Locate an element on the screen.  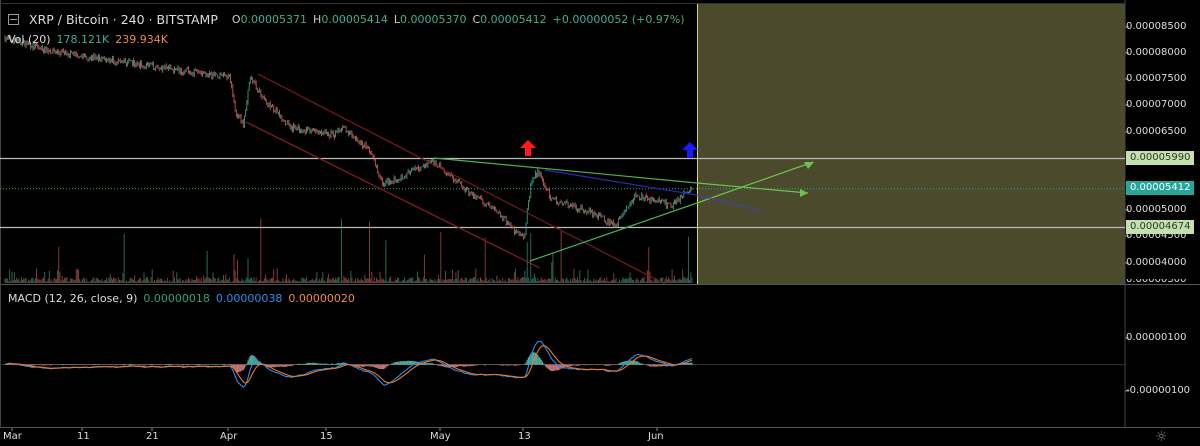
square-minus-icon is located at coordinates (13, 19).